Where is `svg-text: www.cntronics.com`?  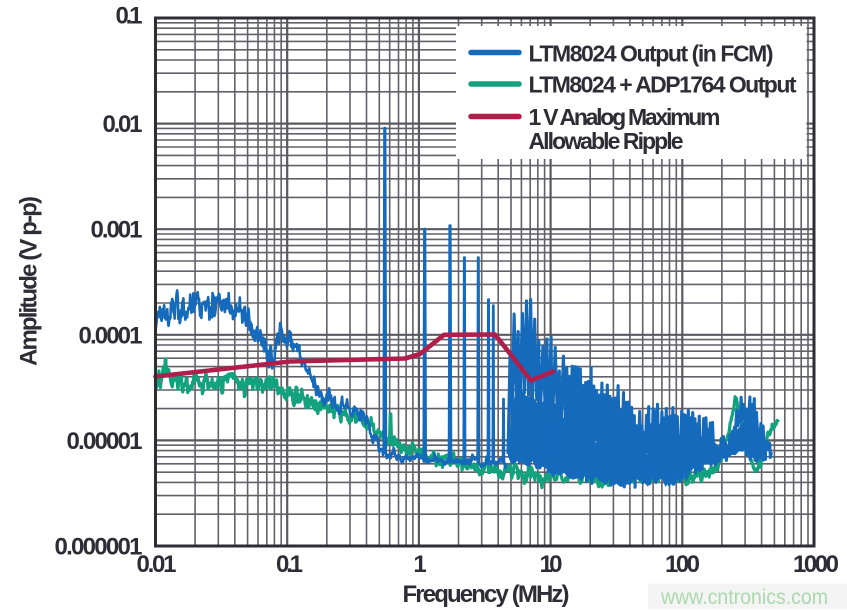 svg-text: www.cntronics.com is located at coordinates (744, 597).